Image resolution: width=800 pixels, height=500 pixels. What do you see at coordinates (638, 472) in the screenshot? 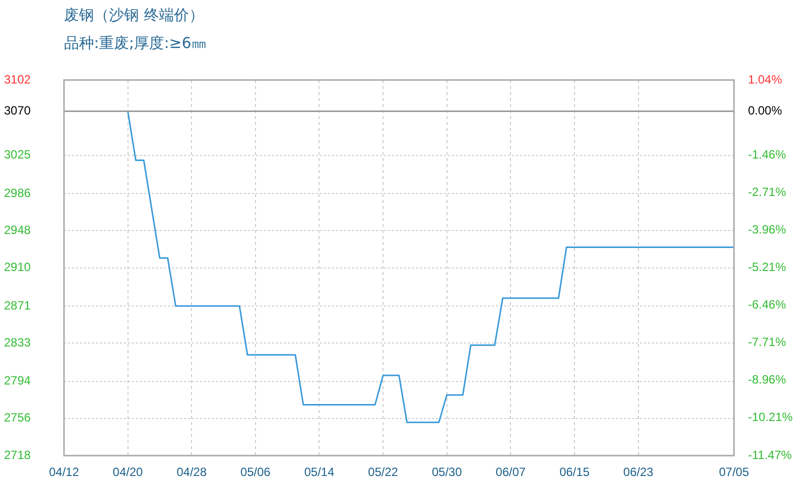
I see `x-tick-label: 06/23` at bounding box center [638, 472].